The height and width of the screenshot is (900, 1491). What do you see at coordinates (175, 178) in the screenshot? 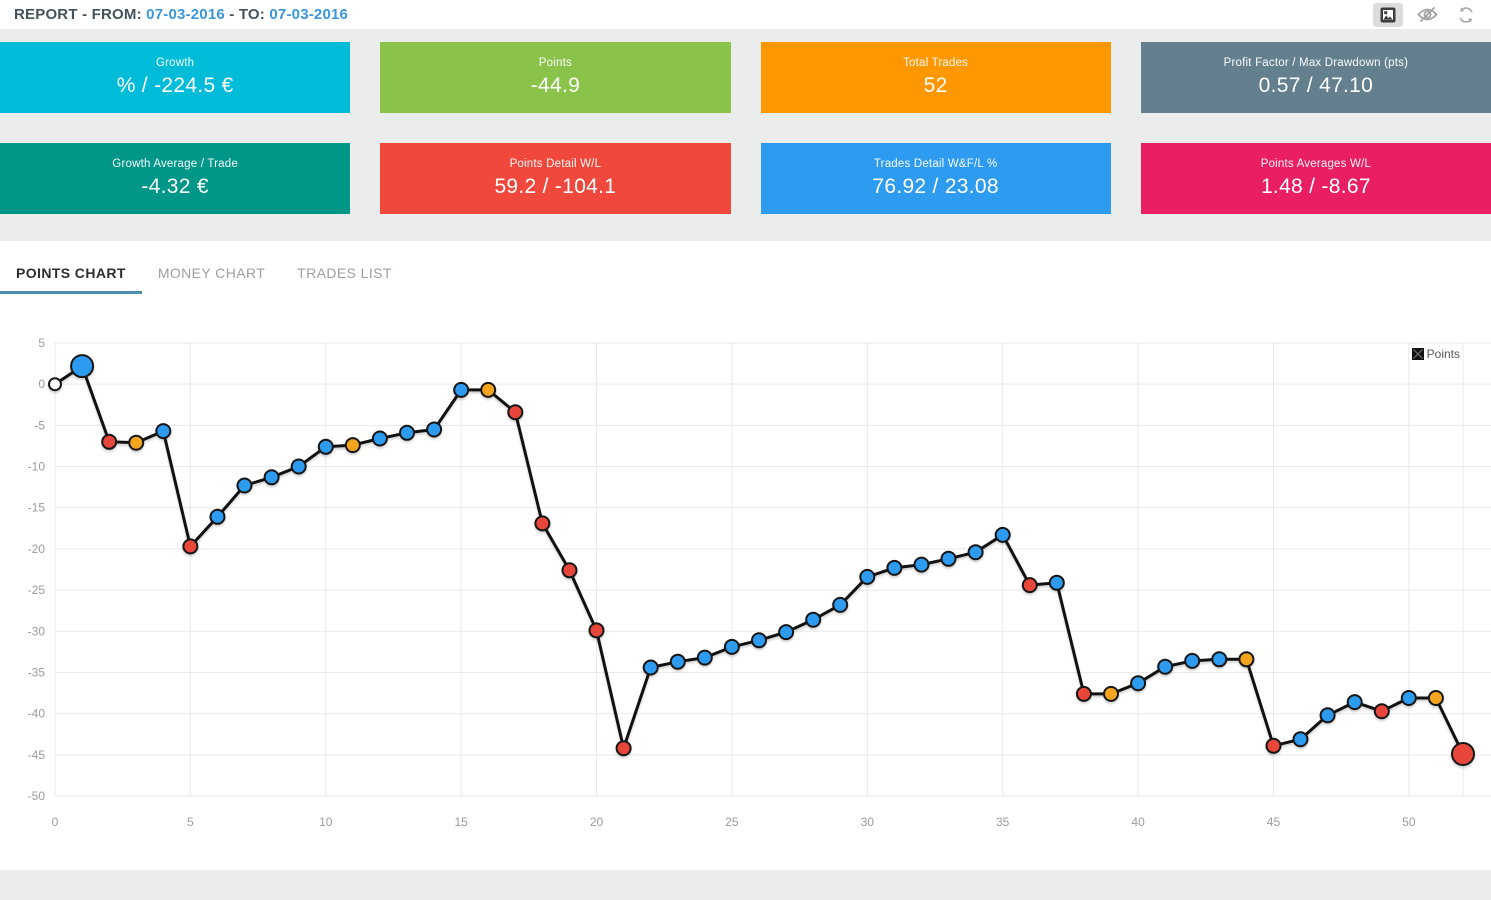
I see `stat-card-growth-average: Growth Average / Trade -4.32 €` at bounding box center [175, 178].